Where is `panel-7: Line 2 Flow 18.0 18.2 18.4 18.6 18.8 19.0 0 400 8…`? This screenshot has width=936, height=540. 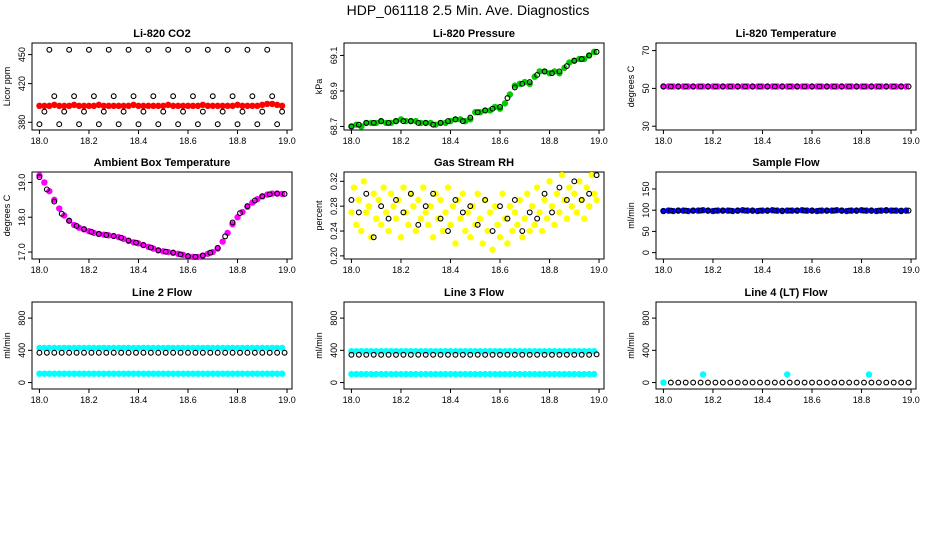
panel-7: Line 2 Flow 18.0 18.2 18.4 18.6 18.8 19.0 0 400 8… is located at coordinates (149, 346).